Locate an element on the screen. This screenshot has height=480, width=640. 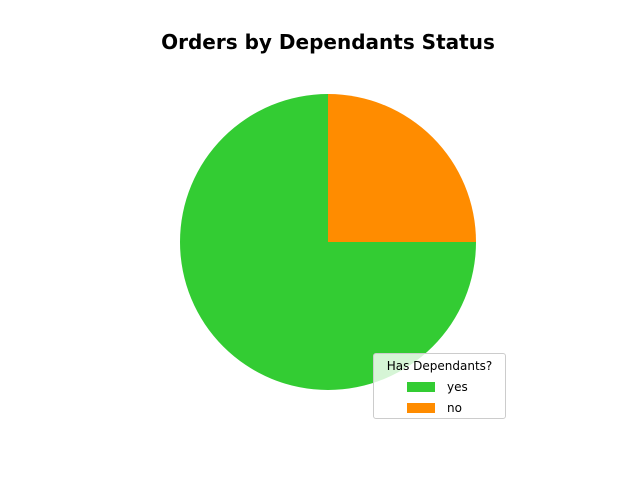
legend-label-yes: yes is located at coordinates (457, 387).